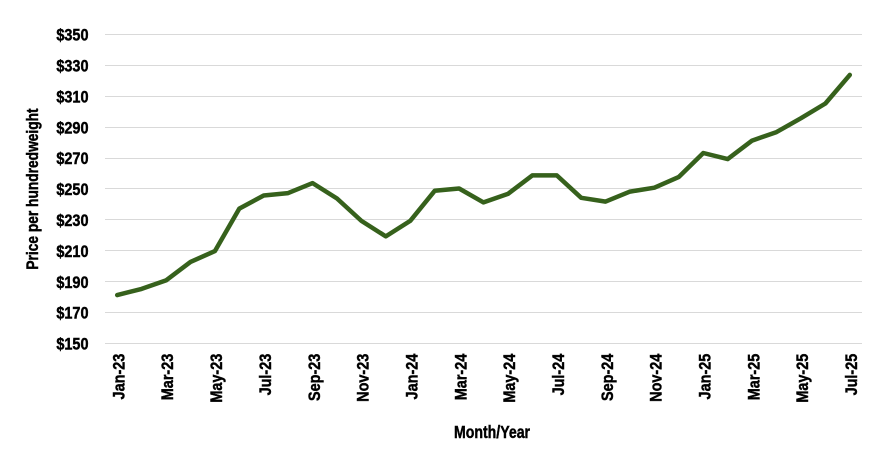  What do you see at coordinates (168, 376) in the screenshot?
I see `svg-text: Mar-23` at bounding box center [168, 376].